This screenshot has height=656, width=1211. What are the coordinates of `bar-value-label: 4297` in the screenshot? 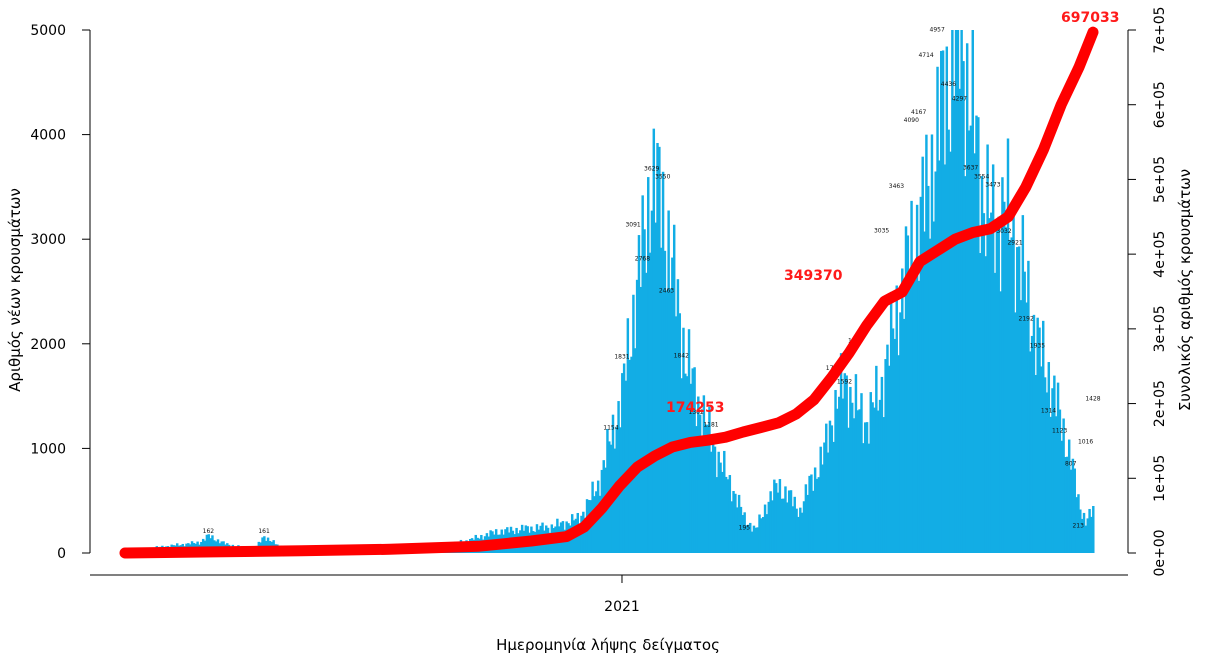 It's located at (959, 99).